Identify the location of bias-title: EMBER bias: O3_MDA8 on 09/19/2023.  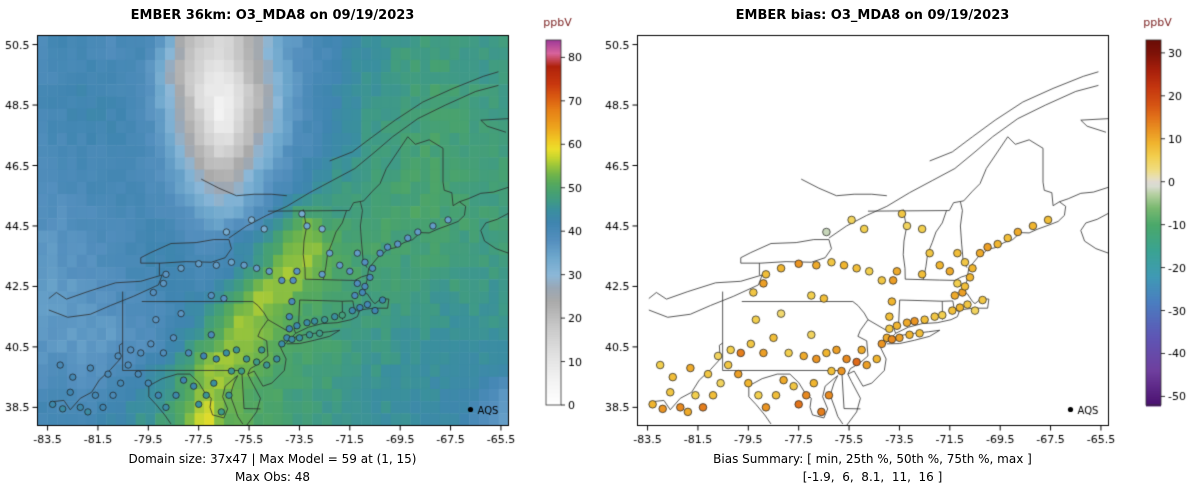
(872, 15).